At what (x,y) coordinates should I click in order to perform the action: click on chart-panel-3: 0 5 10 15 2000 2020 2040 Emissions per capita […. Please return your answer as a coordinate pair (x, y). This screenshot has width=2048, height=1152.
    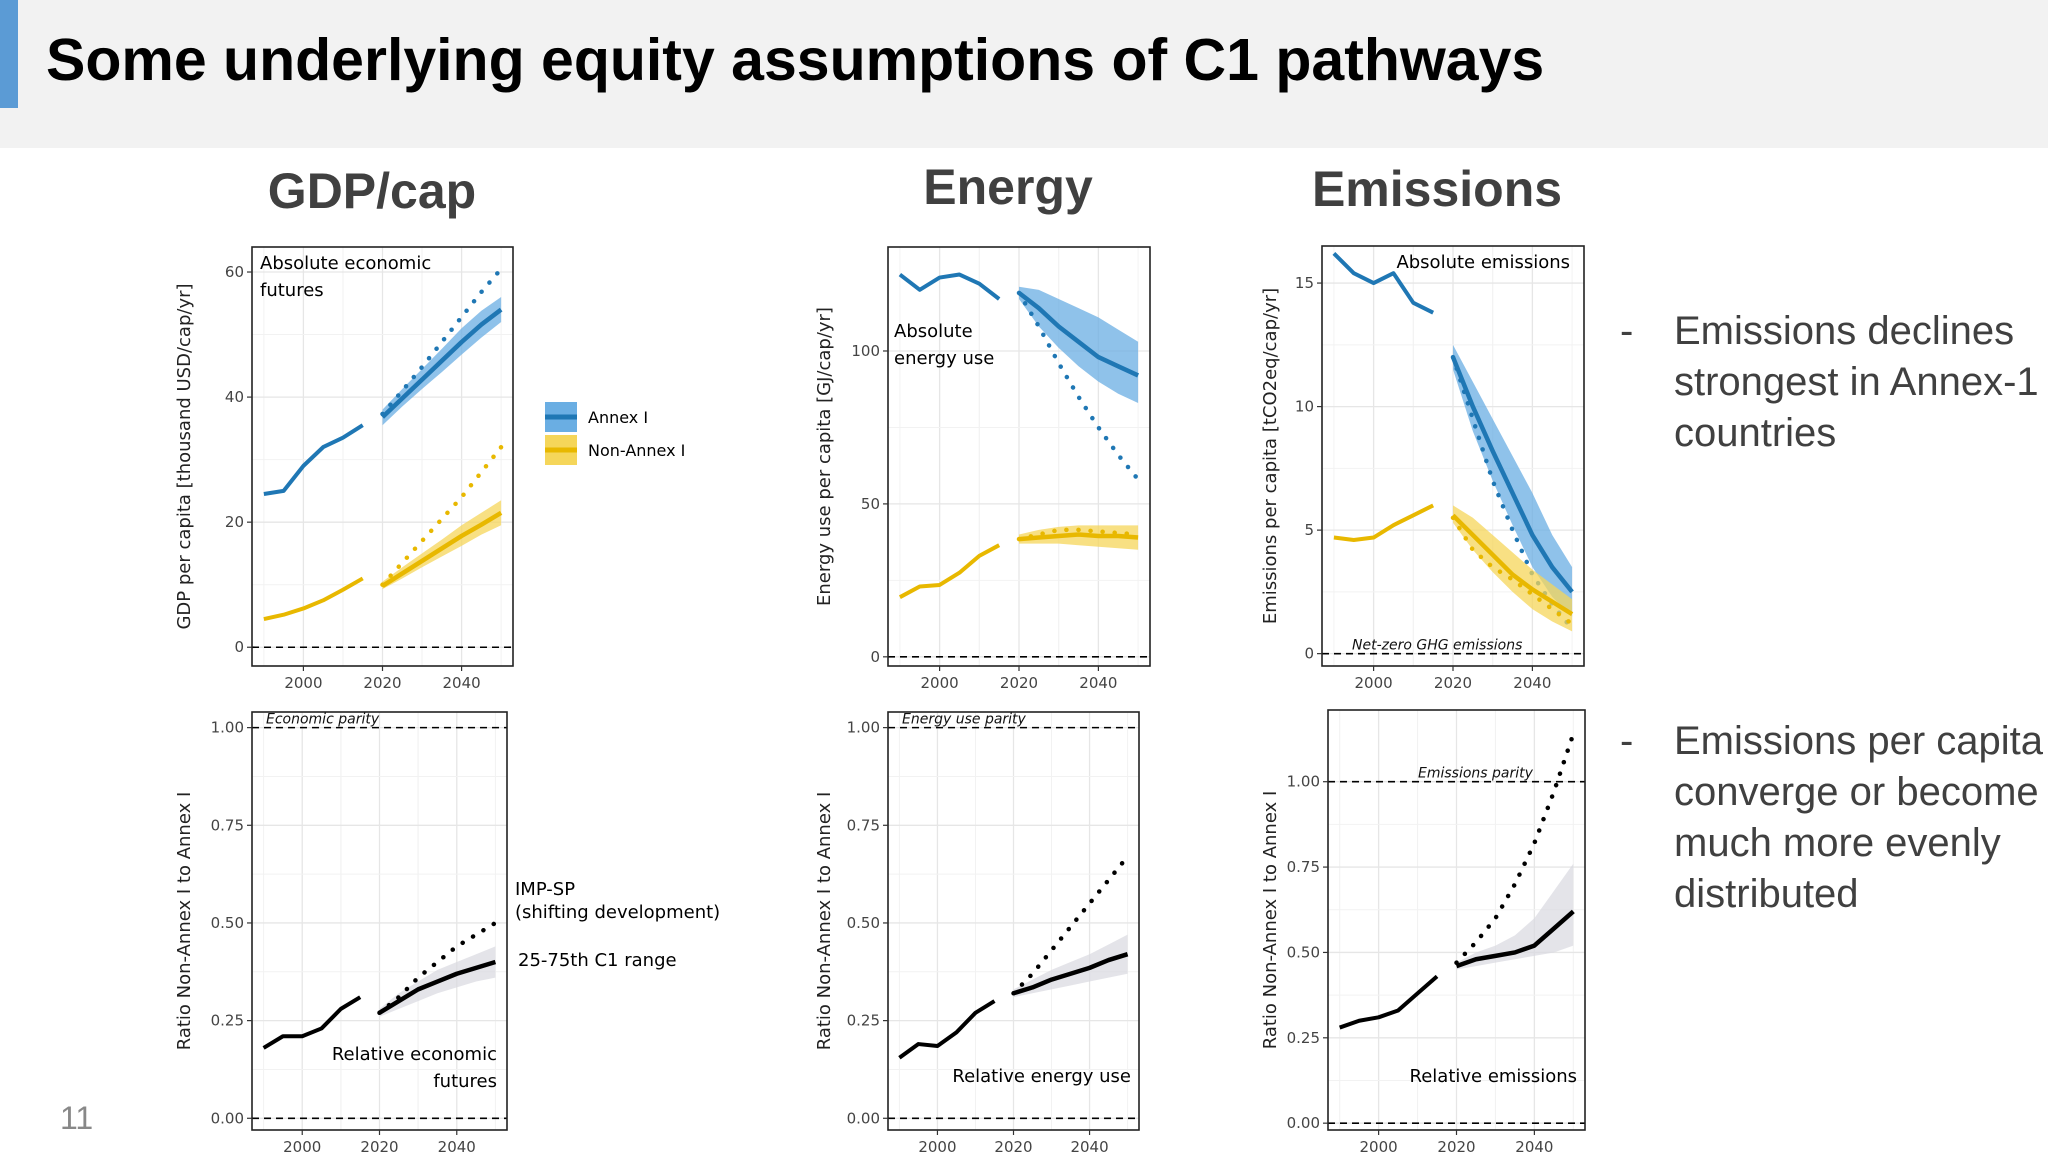
    Looking at the image, I should click on (1422, 468).